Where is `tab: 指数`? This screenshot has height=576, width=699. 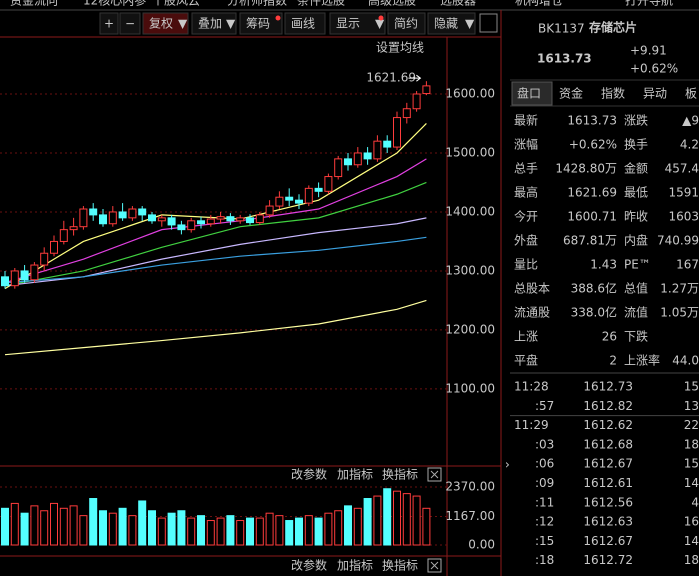 tab: 指数 is located at coordinates (613, 93).